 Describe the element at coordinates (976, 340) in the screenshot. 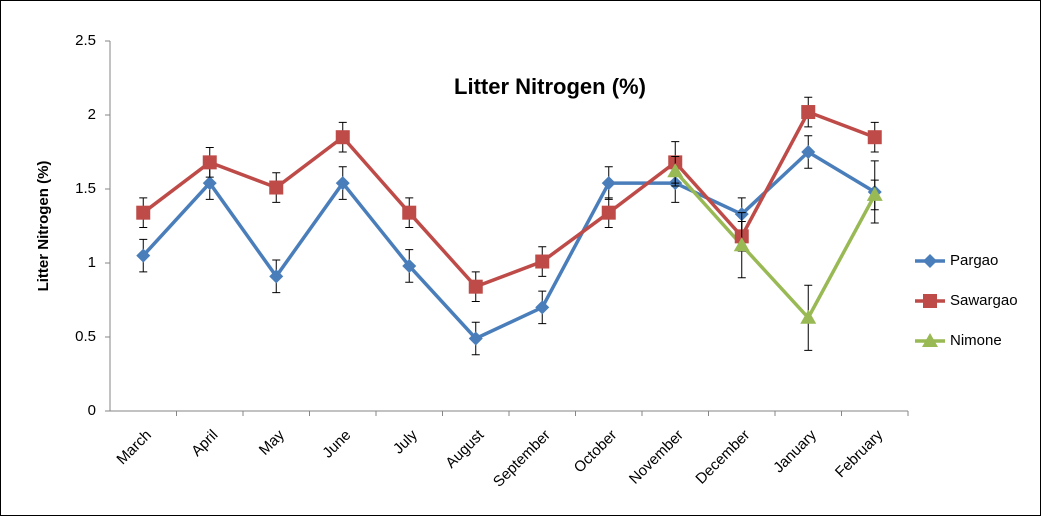

I see `legend-label: Nimone` at that location.